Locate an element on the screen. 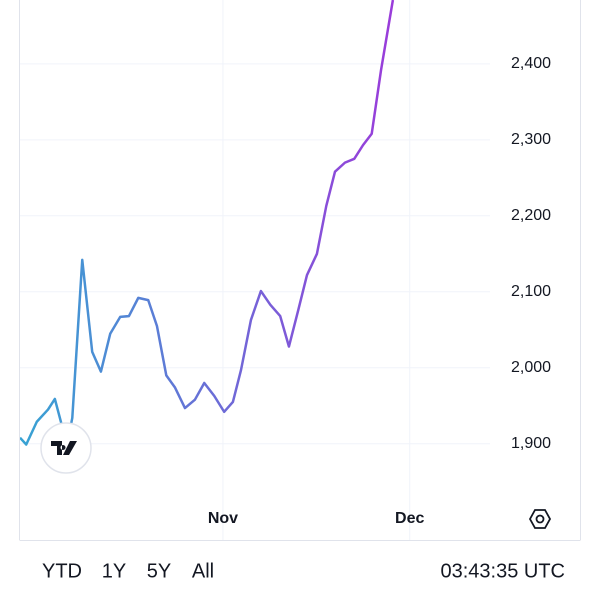 The width and height of the screenshot is (600, 600). clock: 03:43:35 UTC is located at coordinates (502, 571).